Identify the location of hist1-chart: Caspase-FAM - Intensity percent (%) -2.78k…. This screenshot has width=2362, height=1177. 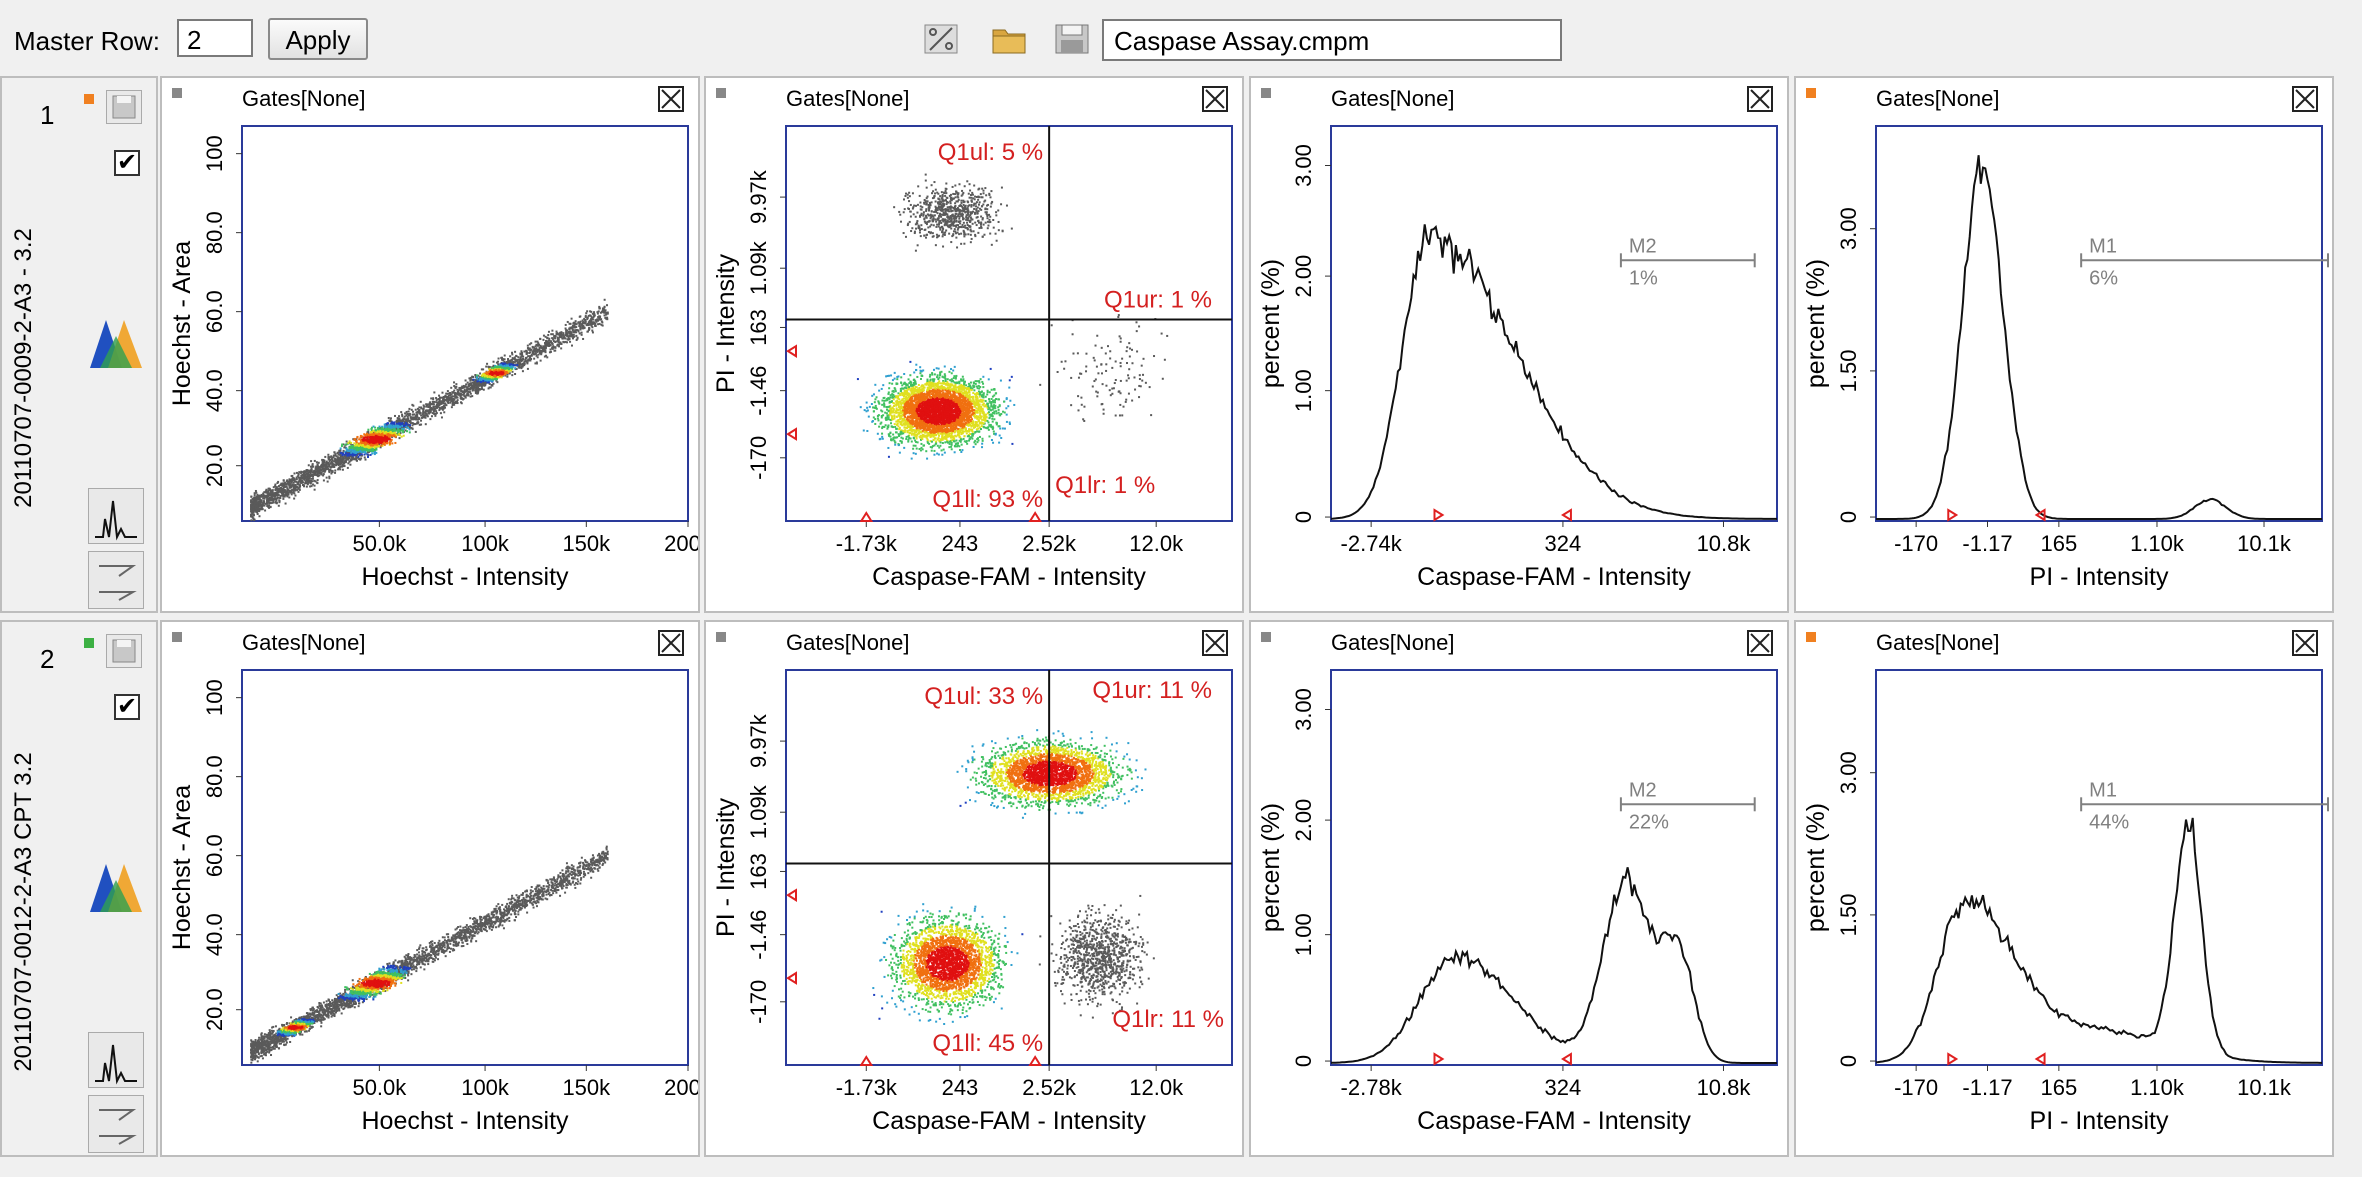
(1517, 902).